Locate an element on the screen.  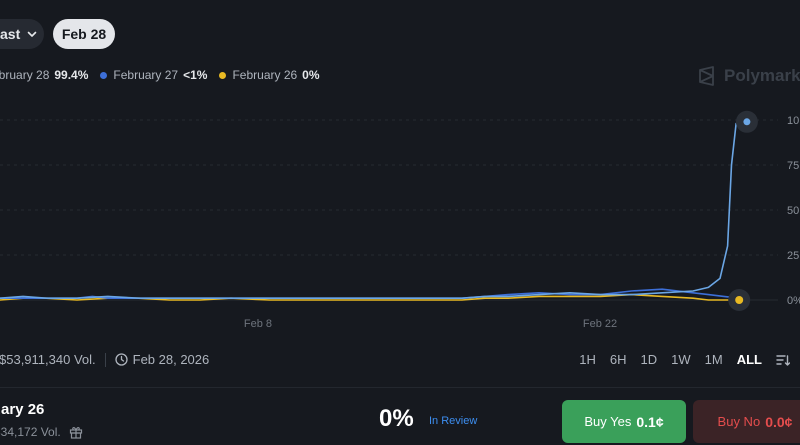
y-tick-label: 50 is located at coordinates (793, 211).